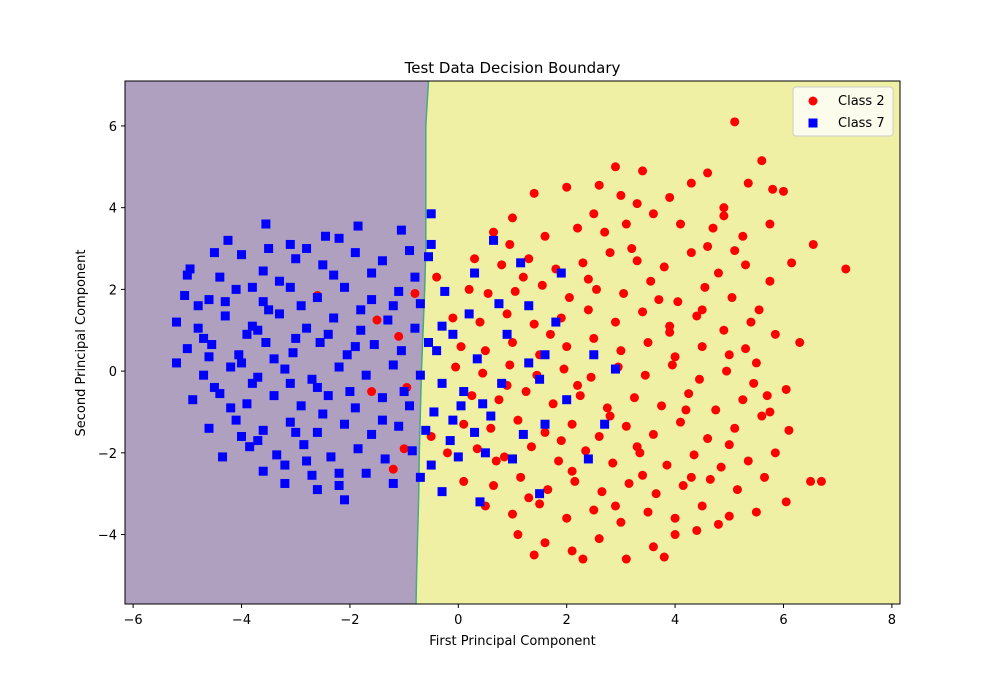 The image size is (1000, 679). Describe the element at coordinates (113, 290) in the screenshot. I see `y-tick-label: 2` at that location.